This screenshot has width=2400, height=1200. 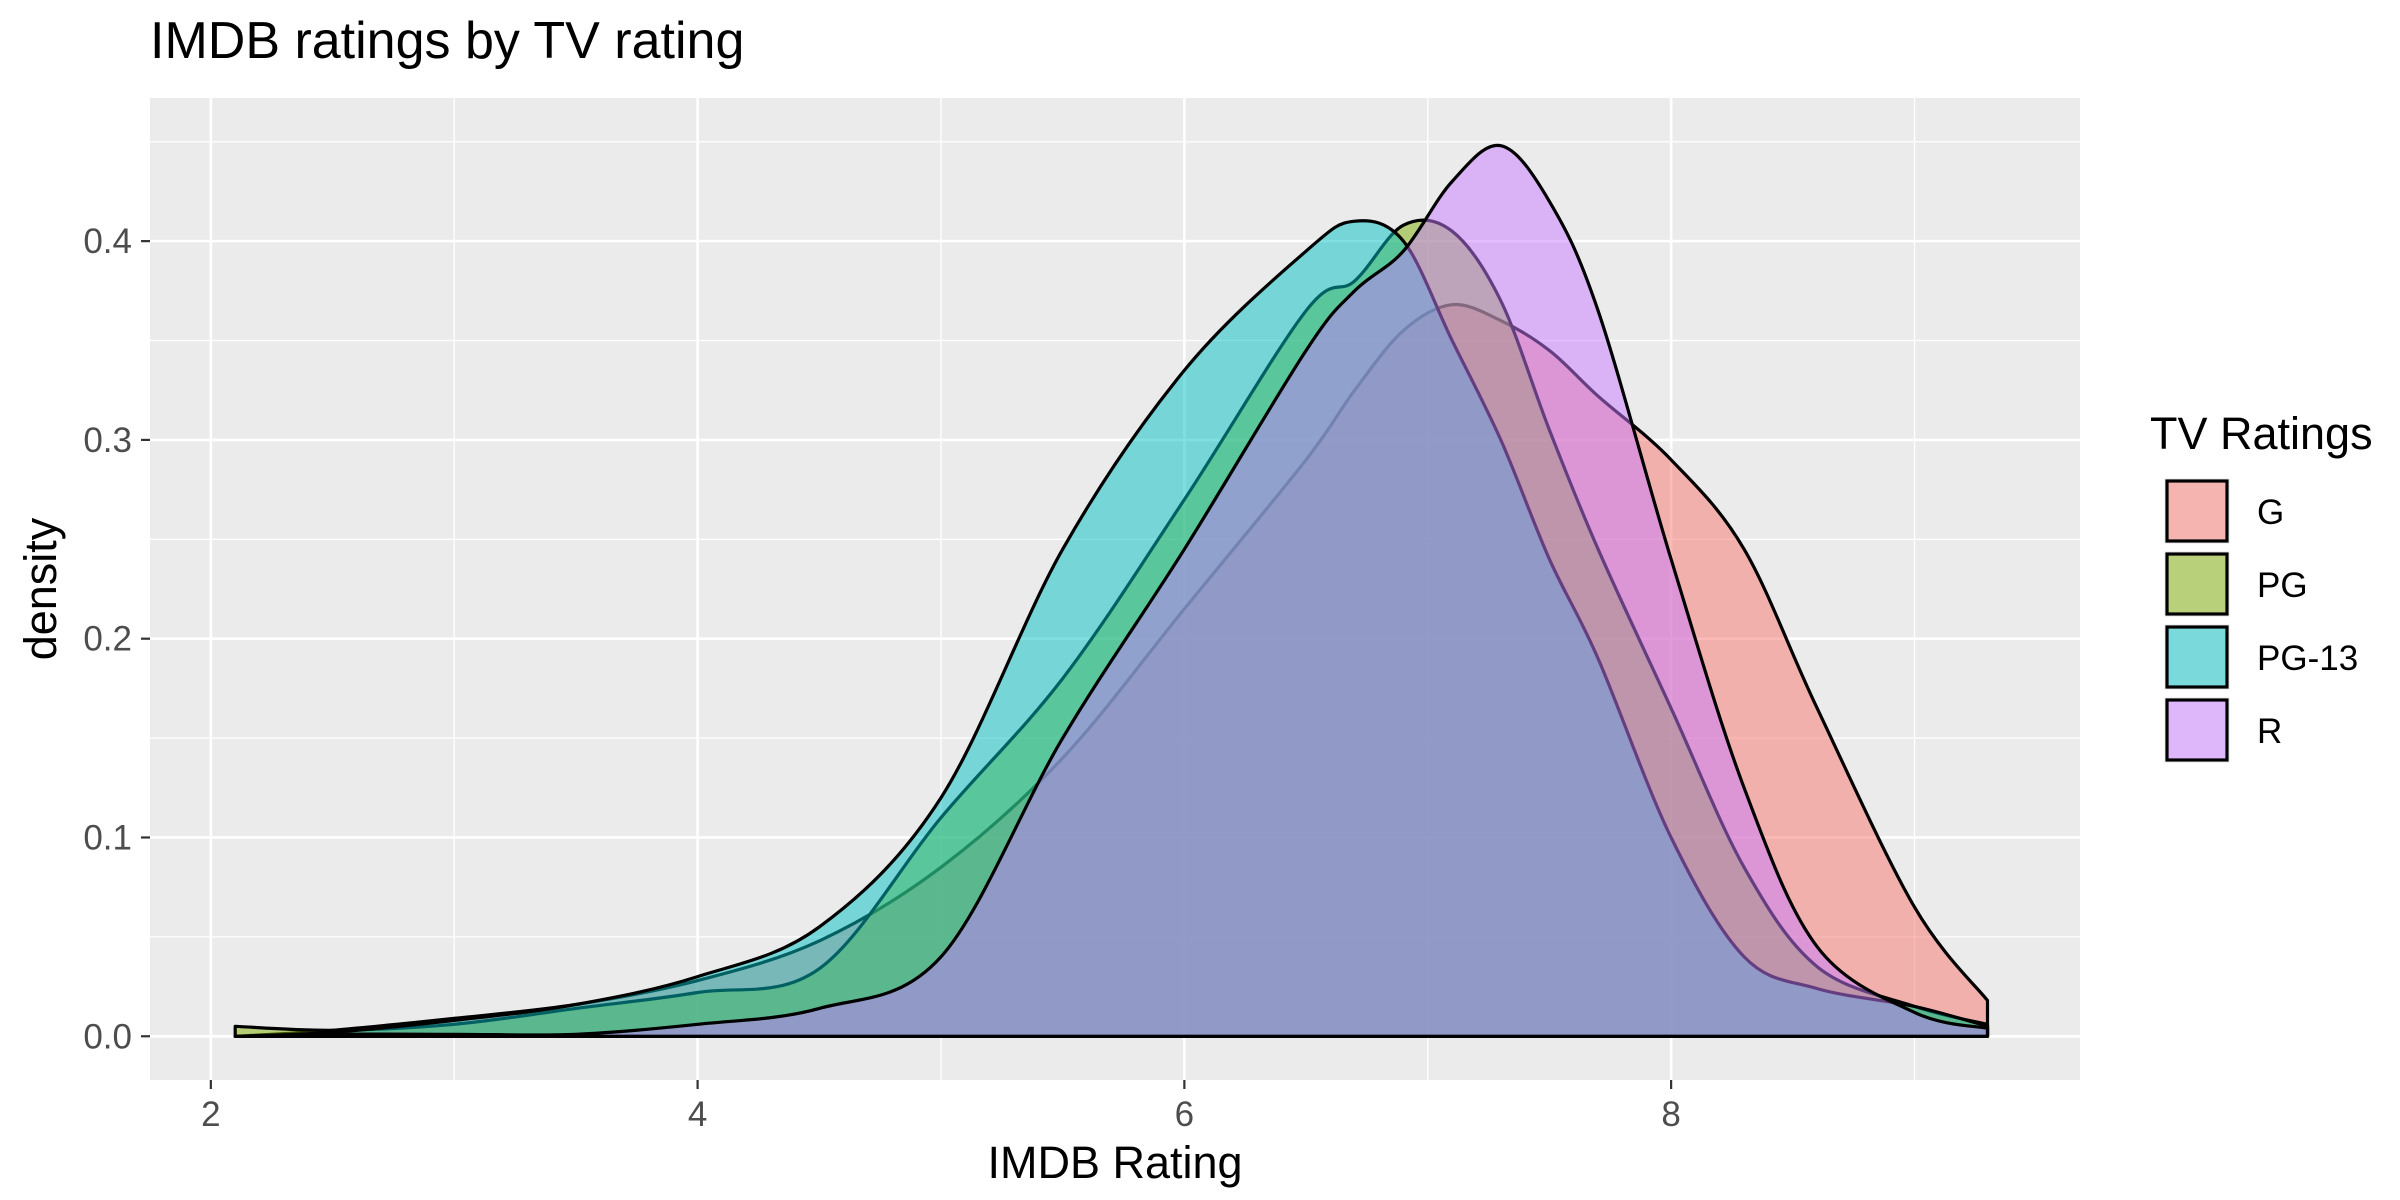 I want to click on x-tick-label: 6, so click(x=1184, y=1114).